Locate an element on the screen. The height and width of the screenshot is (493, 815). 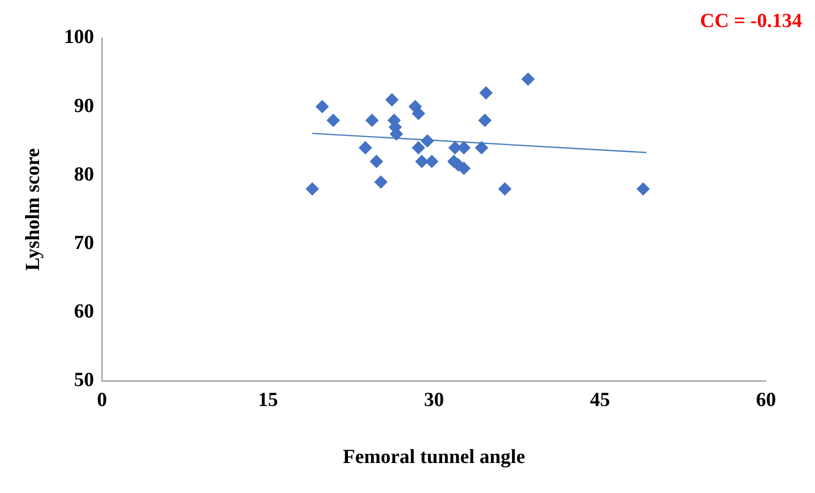
x-axis-title: Femoral tunnel angle is located at coordinates (434, 457).